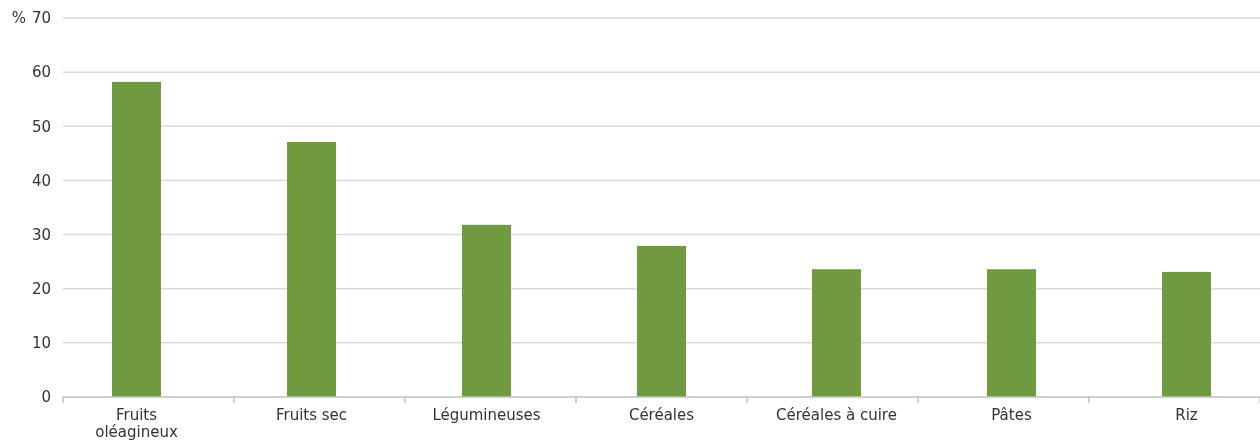  Describe the element at coordinates (41, 180) in the screenshot. I see `y-tick-label: 40` at that location.